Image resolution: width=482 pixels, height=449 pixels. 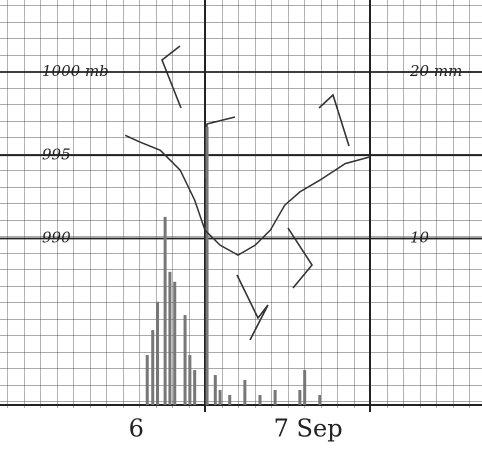 I want to click on y-tick-label: 995, so click(x=56, y=154).